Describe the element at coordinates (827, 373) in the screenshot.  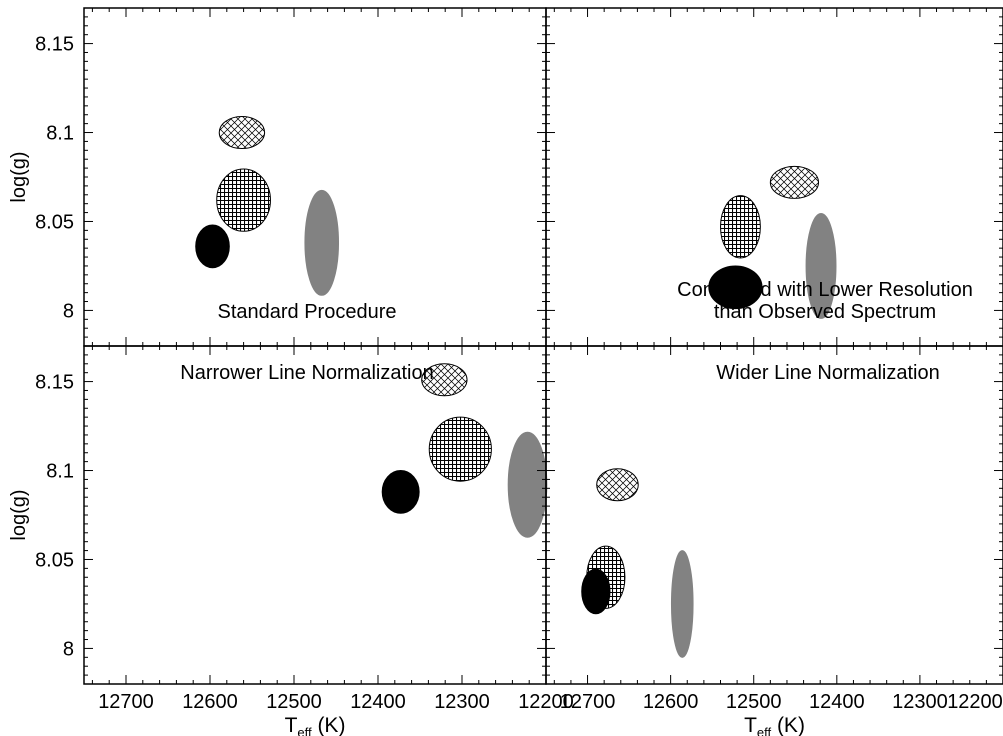
I see `panel-title: Wider Line Normalization` at that location.